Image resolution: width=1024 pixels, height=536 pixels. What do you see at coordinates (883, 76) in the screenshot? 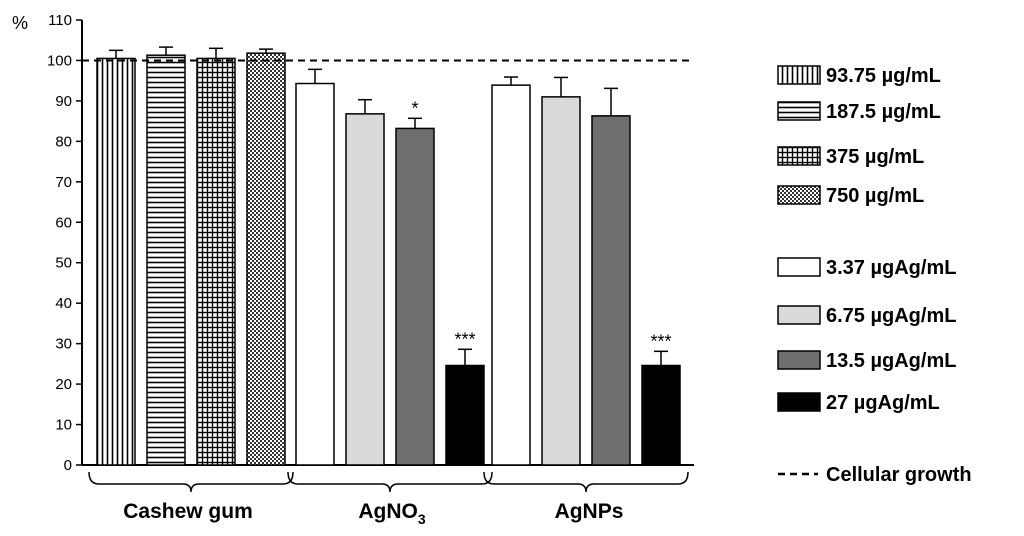
I see `legend-label-93-75: 93.75 µg/mL` at bounding box center [883, 76].